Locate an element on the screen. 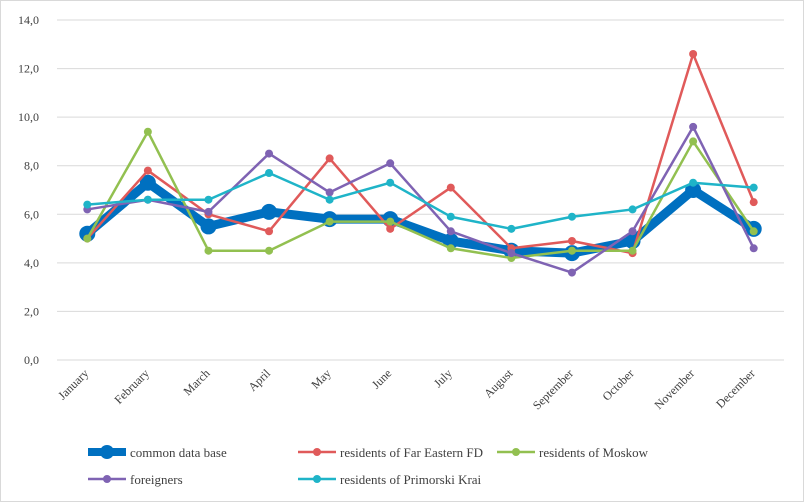 The width and height of the screenshot is (804, 502). legend-item: residents of Moskow is located at coordinates (573, 452).